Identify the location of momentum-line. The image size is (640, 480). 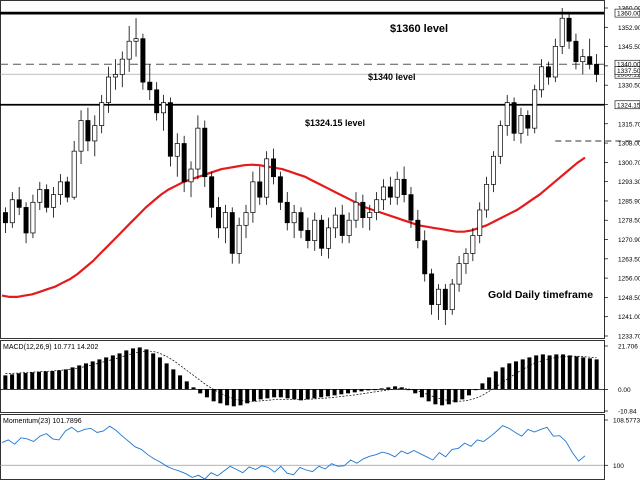
(302, 452).